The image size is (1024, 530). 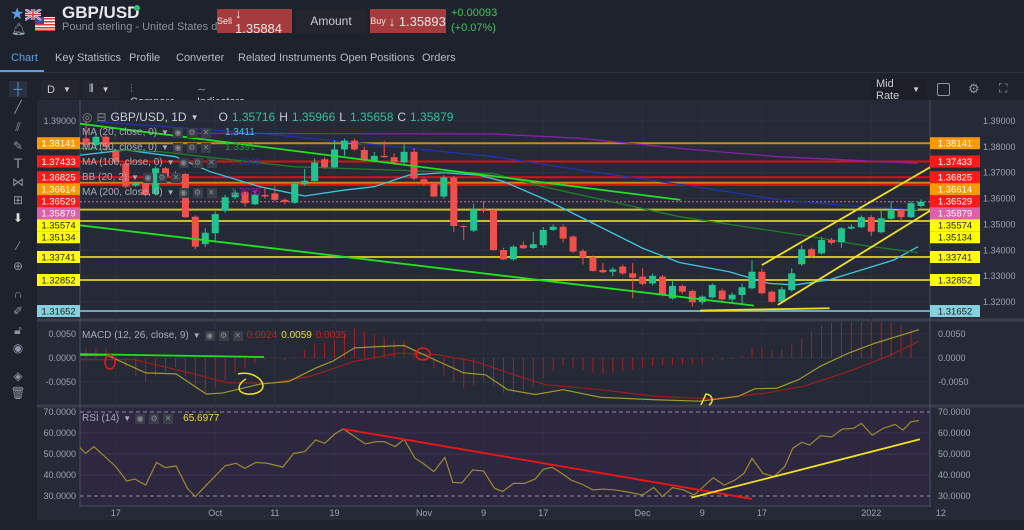 I want to click on rsi-label: RSI (14), so click(x=101, y=418).